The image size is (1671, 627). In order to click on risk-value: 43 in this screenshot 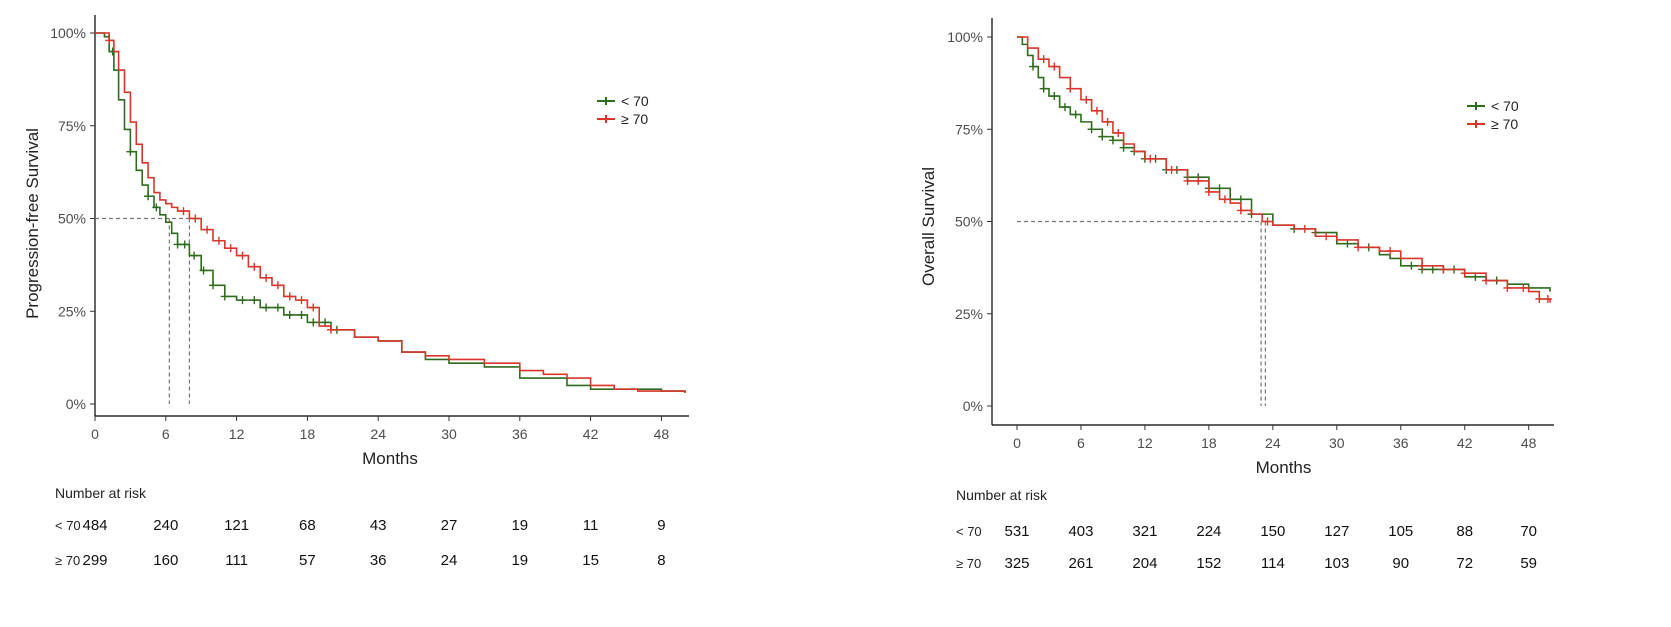, I will do `click(378, 525)`.